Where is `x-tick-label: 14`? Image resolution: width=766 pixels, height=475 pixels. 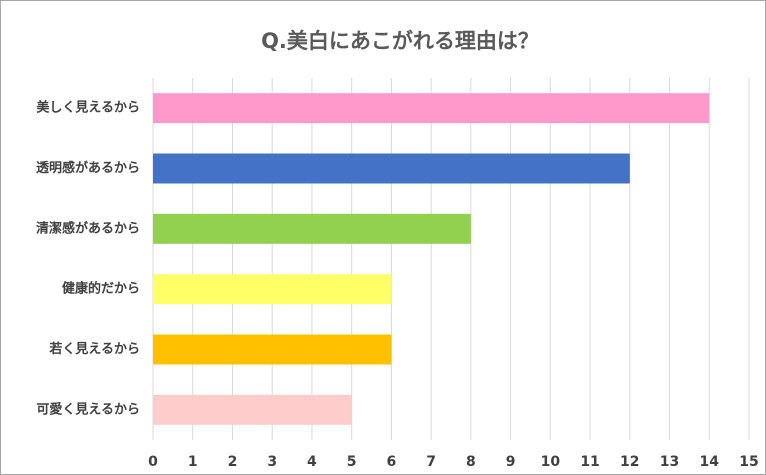
x-tick-label: 14 is located at coordinates (710, 462).